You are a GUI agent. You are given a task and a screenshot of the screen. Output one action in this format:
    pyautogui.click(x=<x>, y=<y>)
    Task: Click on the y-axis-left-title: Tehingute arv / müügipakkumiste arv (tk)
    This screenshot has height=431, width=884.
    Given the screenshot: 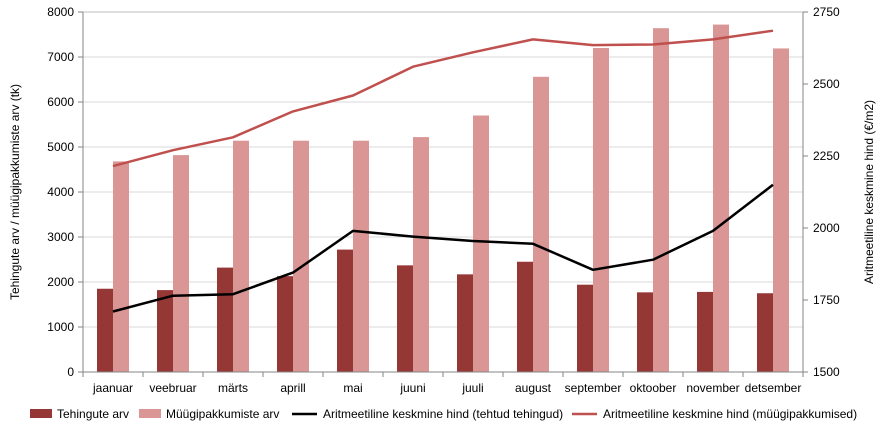 What is the action you would take?
    pyautogui.click(x=15, y=192)
    